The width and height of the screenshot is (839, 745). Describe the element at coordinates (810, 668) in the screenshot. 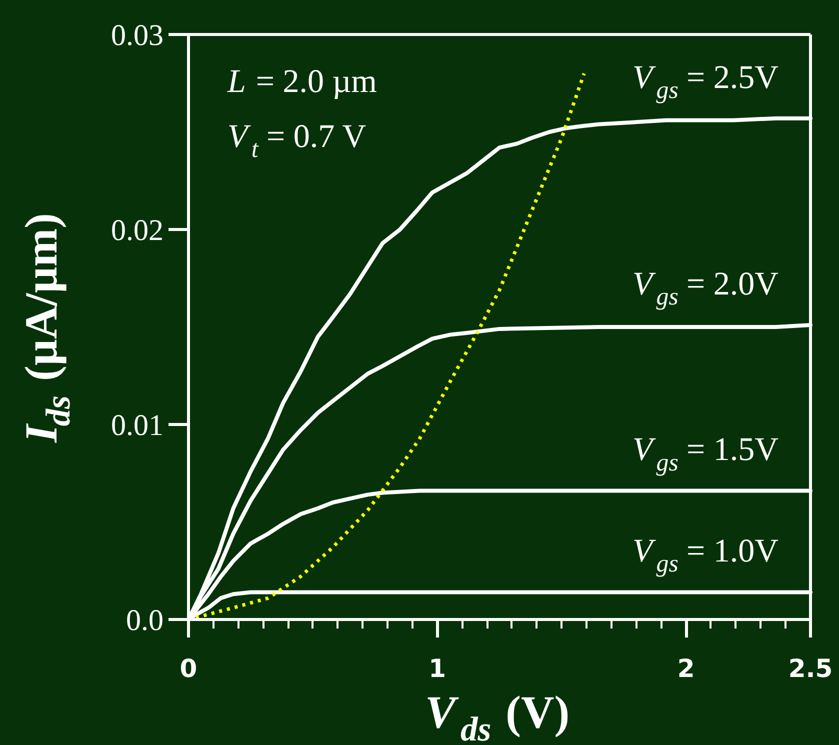

I see `x-tick-label: 2.5` at that location.